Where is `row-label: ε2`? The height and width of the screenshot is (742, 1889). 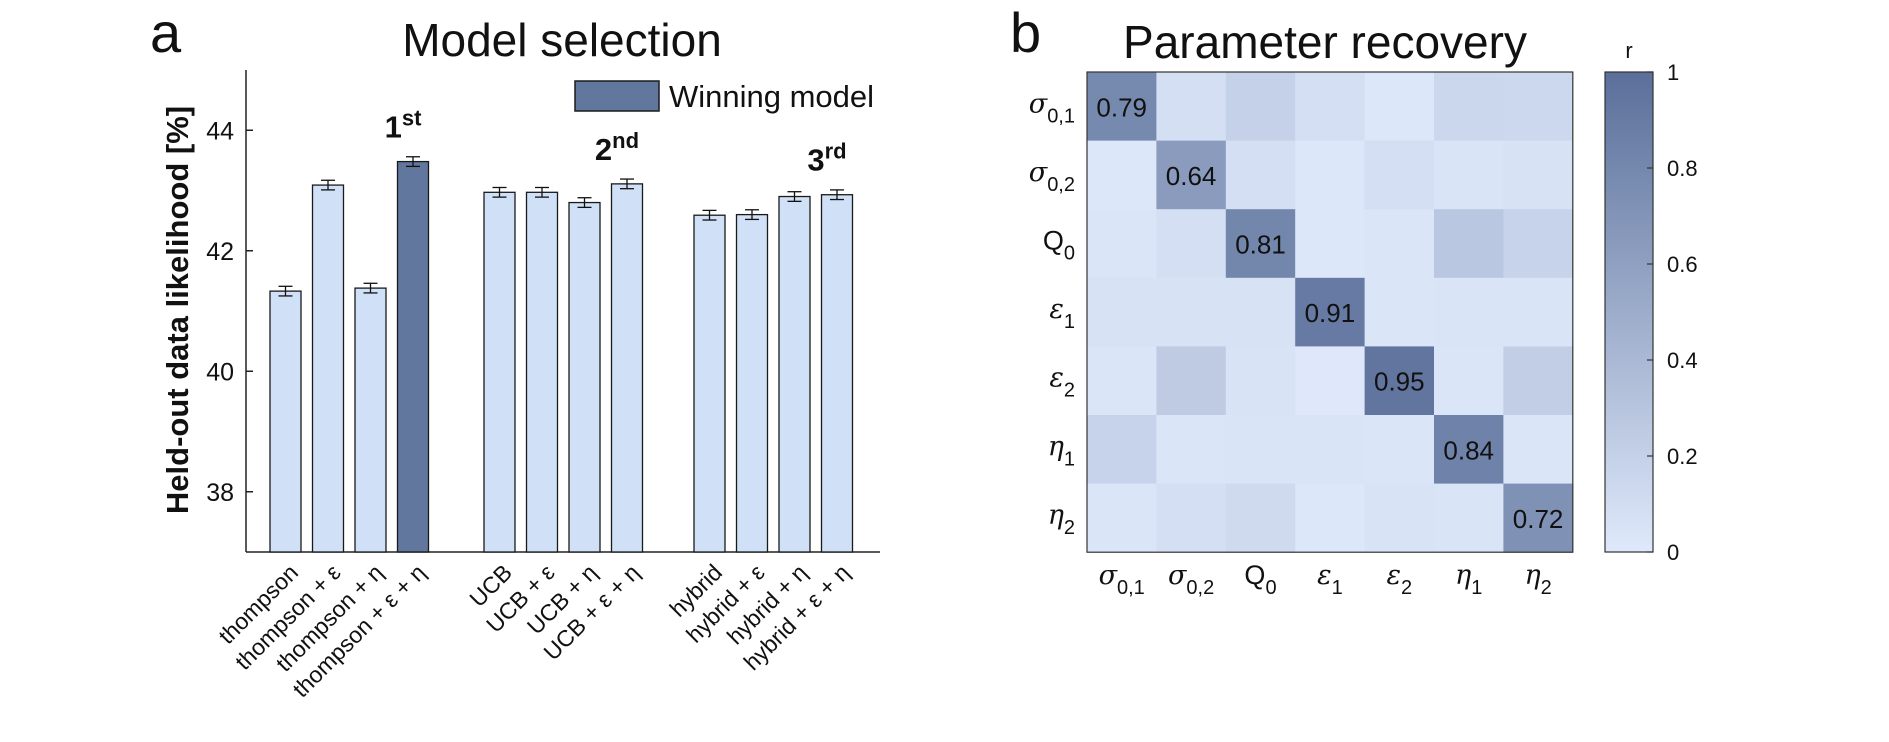
row-label: ε2 is located at coordinates (1062, 382).